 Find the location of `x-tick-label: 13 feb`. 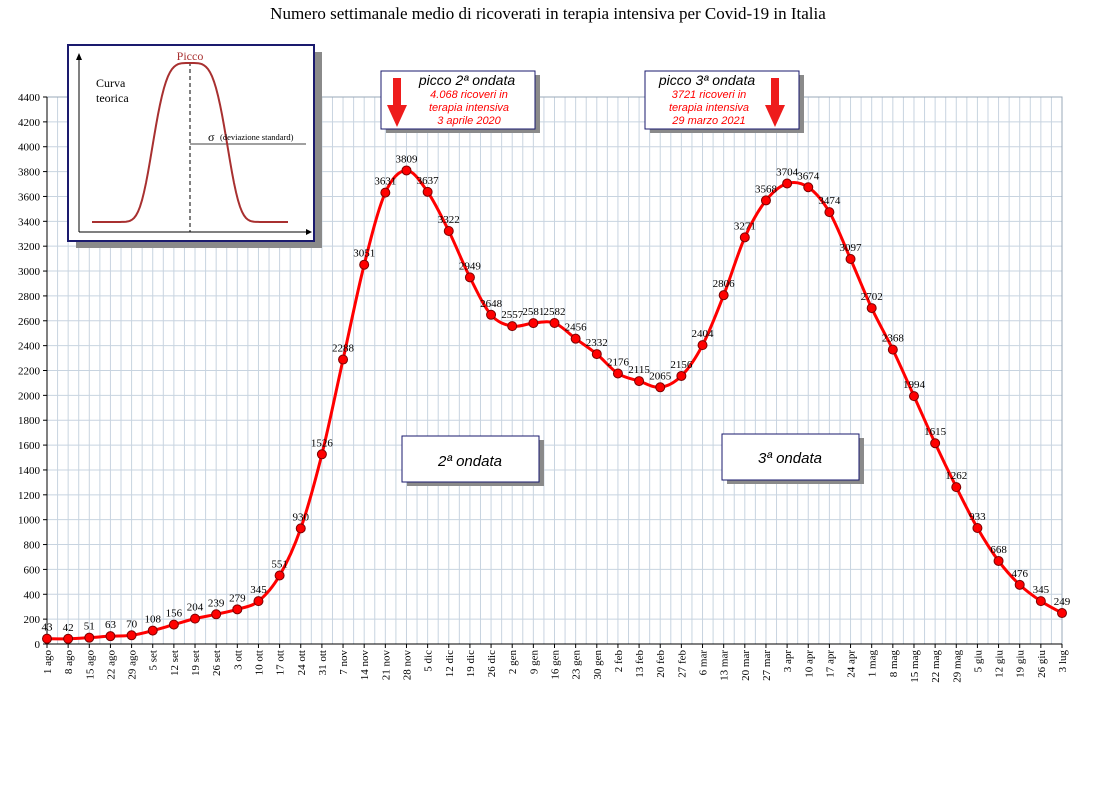

x-tick-label: 13 feb is located at coordinates (640, 664).